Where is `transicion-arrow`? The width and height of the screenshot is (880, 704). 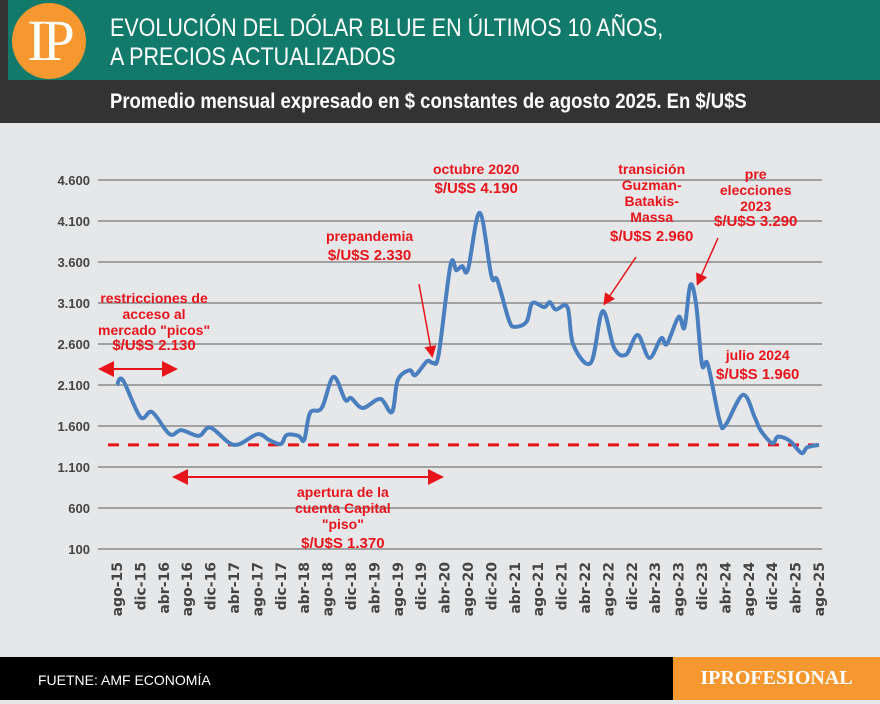
transicion-arrow is located at coordinates (620, 280).